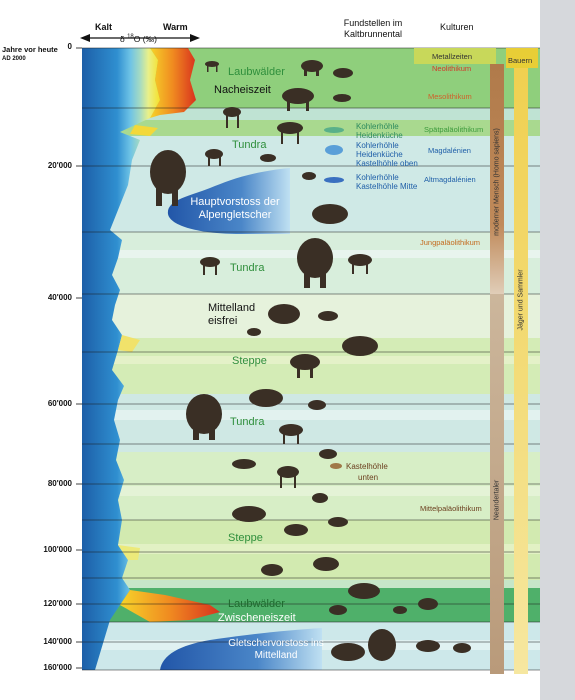  I want to click on musk-ox-icon, so click(284, 314).